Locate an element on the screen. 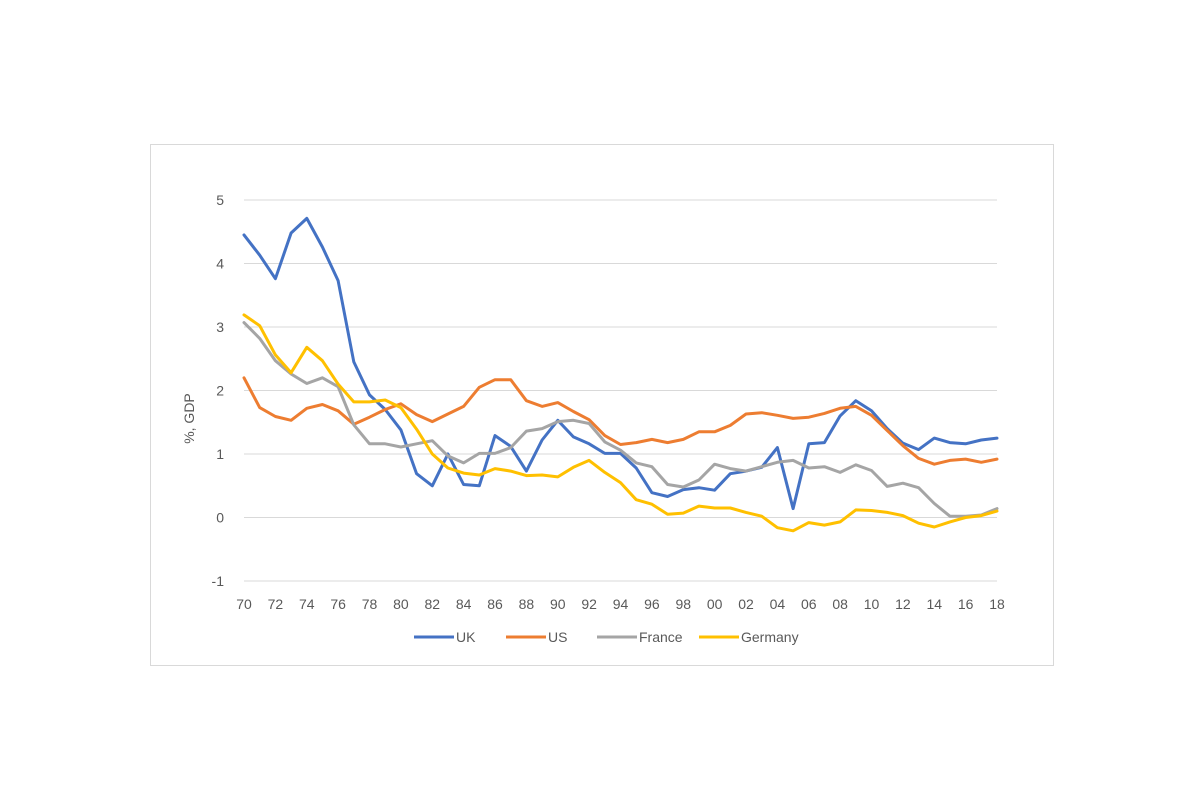 The height and width of the screenshot is (800, 1200). x-tick-label: 16 is located at coordinates (966, 604).